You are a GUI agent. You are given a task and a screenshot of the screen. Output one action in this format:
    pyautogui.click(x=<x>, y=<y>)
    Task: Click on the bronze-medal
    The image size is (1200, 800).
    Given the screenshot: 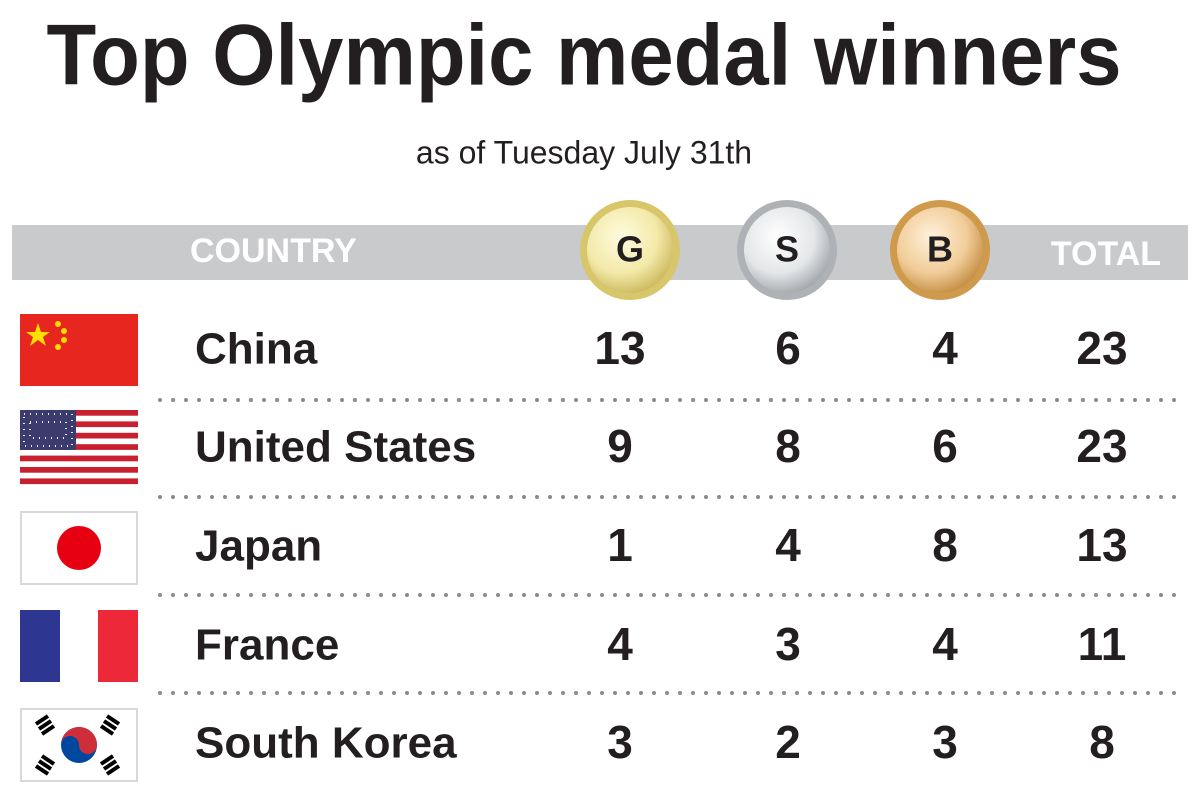 What is the action you would take?
    pyautogui.click(x=940, y=250)
    